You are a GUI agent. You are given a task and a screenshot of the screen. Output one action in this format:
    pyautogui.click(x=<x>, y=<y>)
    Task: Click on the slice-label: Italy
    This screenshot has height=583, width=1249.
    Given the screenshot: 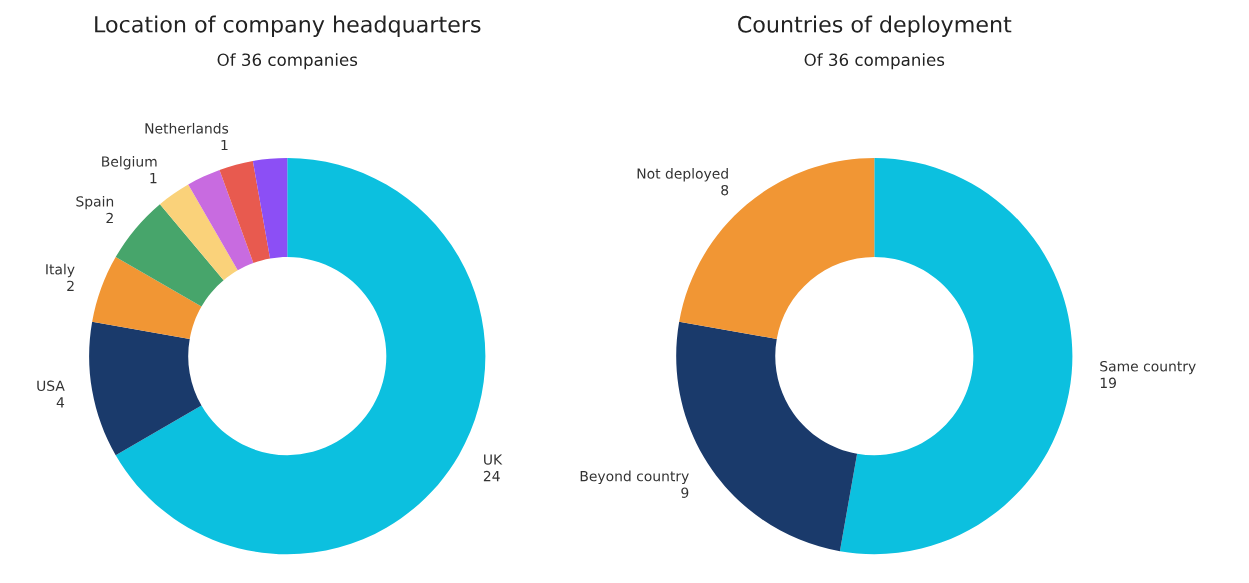 What is the action you would take?
    pyautogui.click(x=60, y=270)
    